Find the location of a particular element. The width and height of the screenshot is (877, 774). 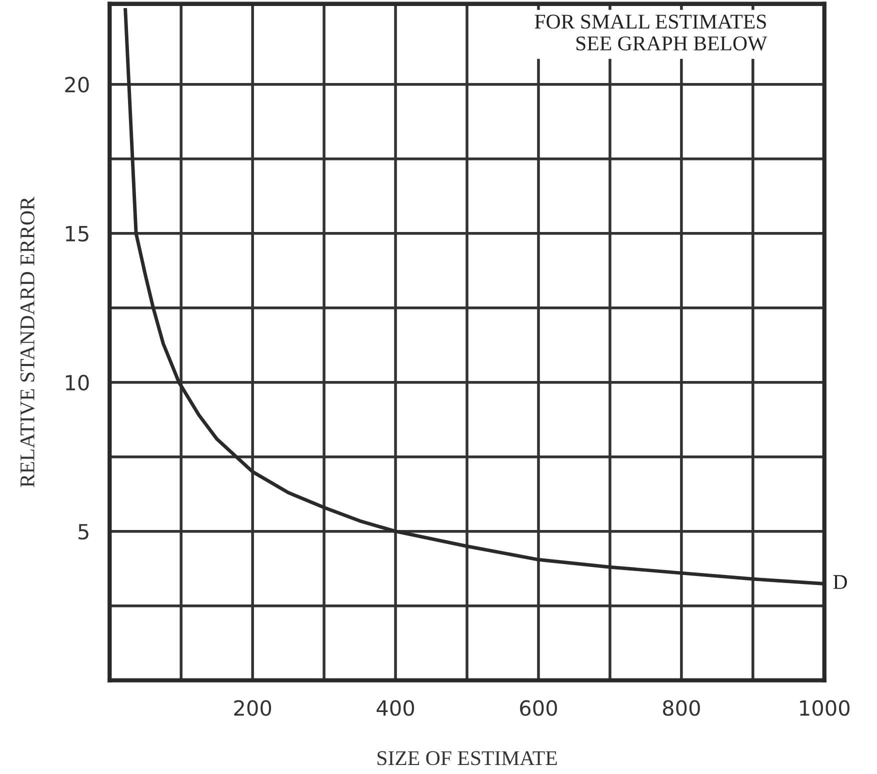

y-tick-label: 10 is located at coordinates (77, 382).